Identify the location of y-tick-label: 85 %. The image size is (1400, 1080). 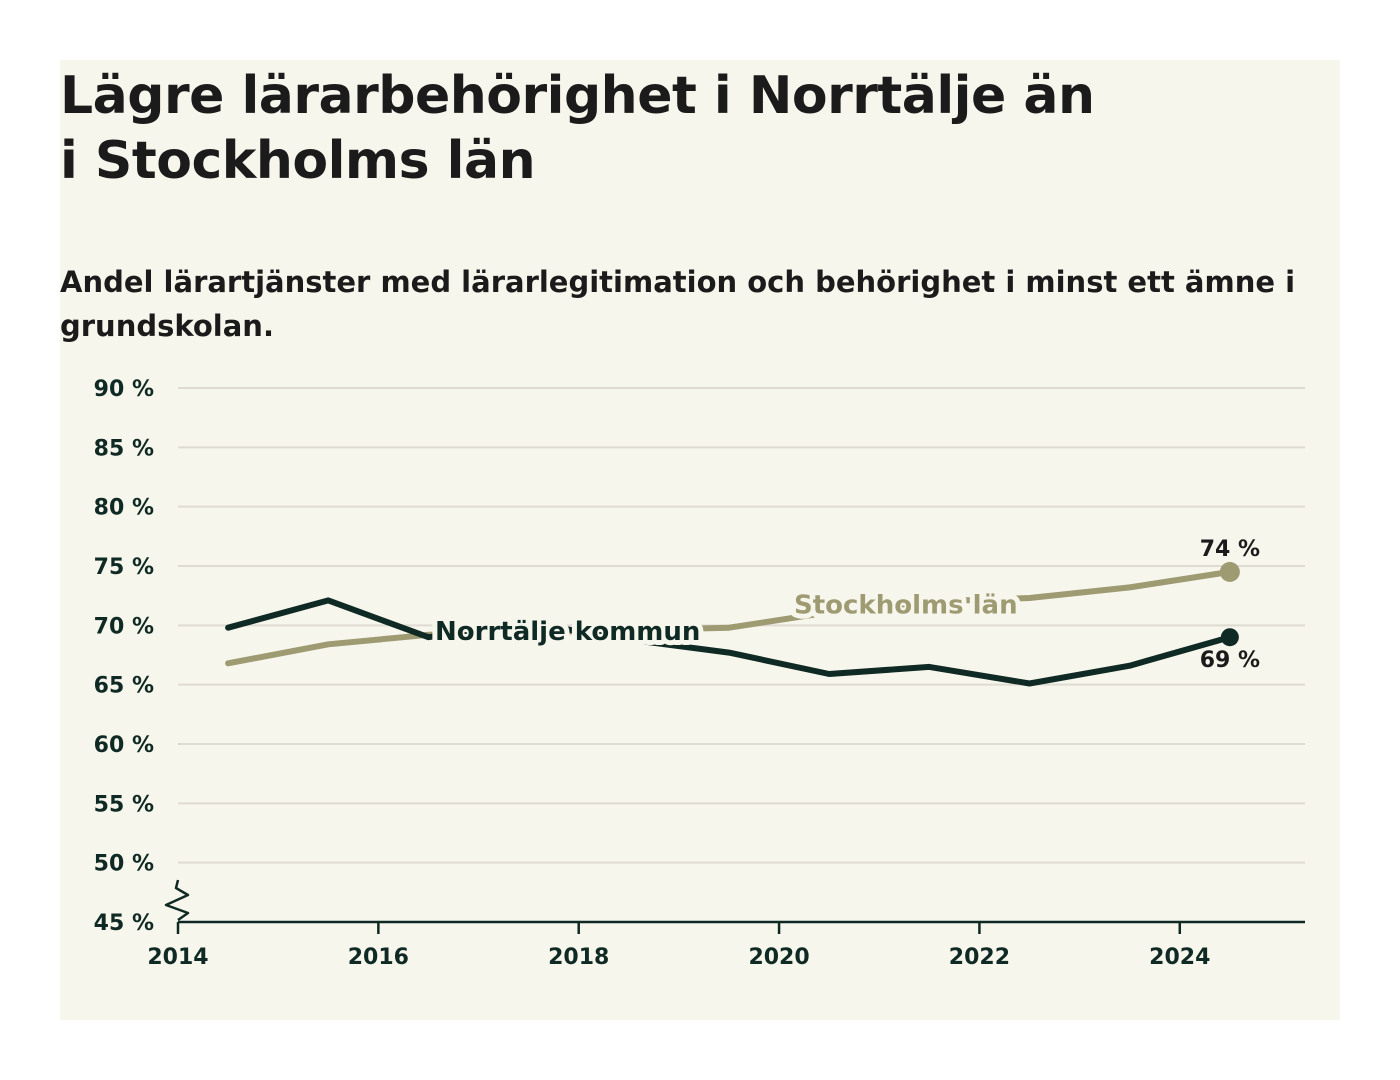
(124, 448).